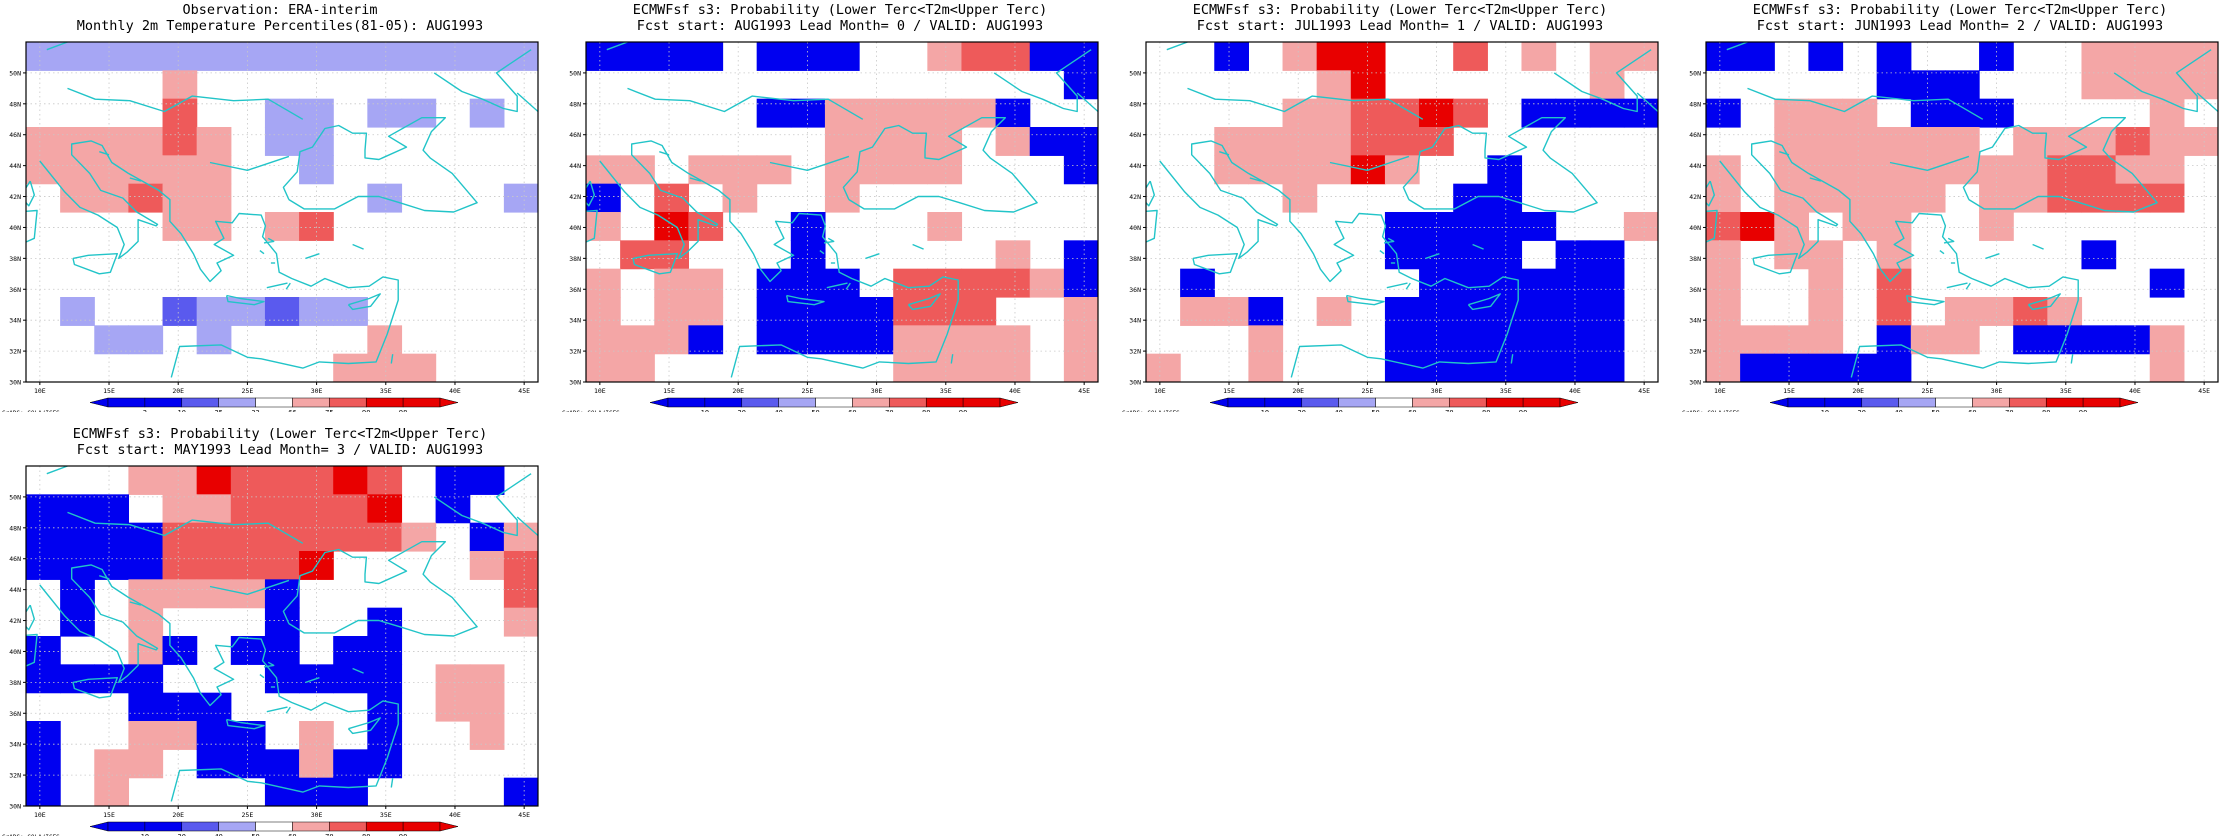 The height and width of the screenshot is (840, 2240). Describe the element at coordinates (15, 321) in the screenshot. I see `lat-tick-label: 34N` at that location.